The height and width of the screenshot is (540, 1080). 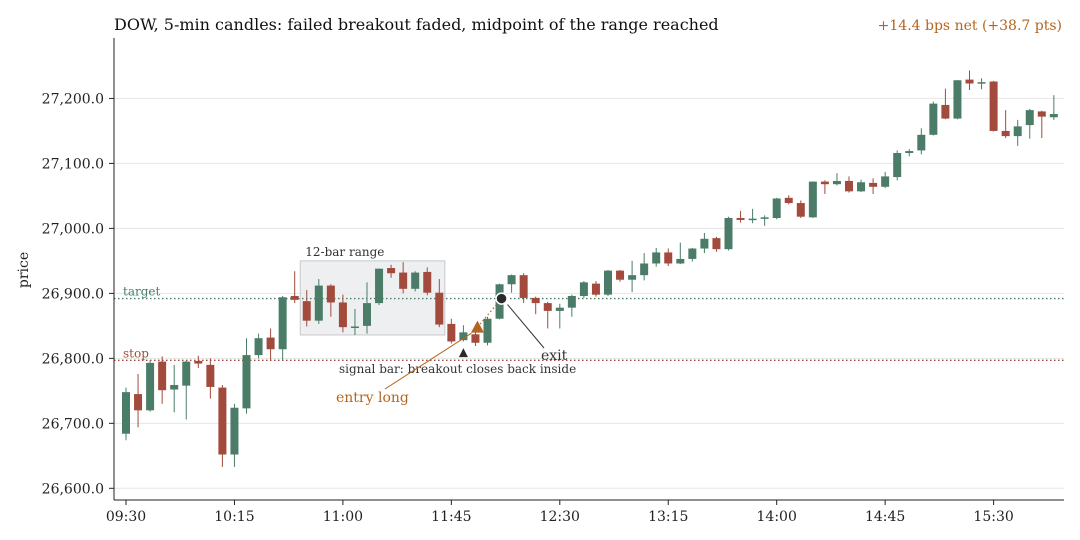 I want to click on signal-bar-marker, so click(x=463, y=353).